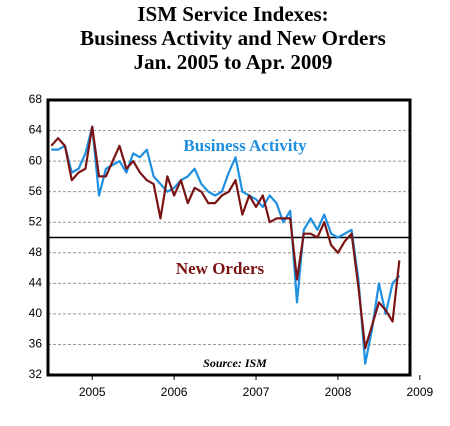 This screenshot has height=426, width=450. What do you see at coordinates (256, 392) in the screenshot?
I see `x-tick-label: 2007` at bounding box center [256, 392].